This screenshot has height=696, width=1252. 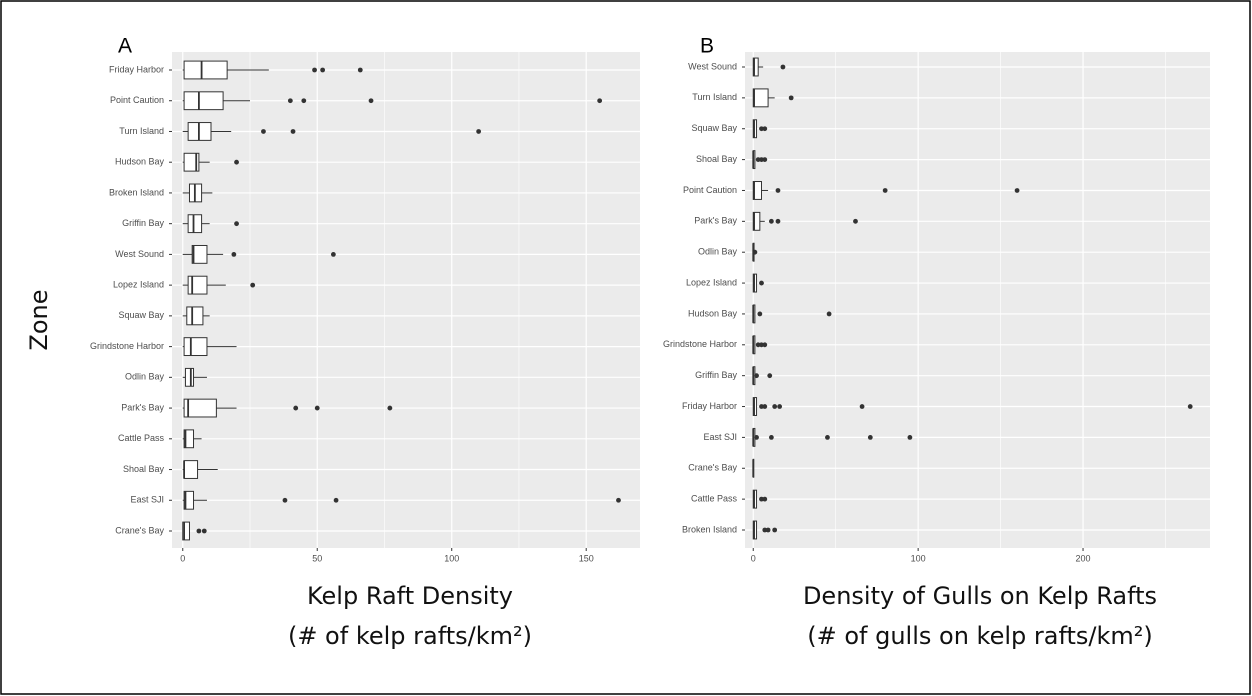 I want to click on y-tick-label: Shoal Bay, so click(x=717, y=159).